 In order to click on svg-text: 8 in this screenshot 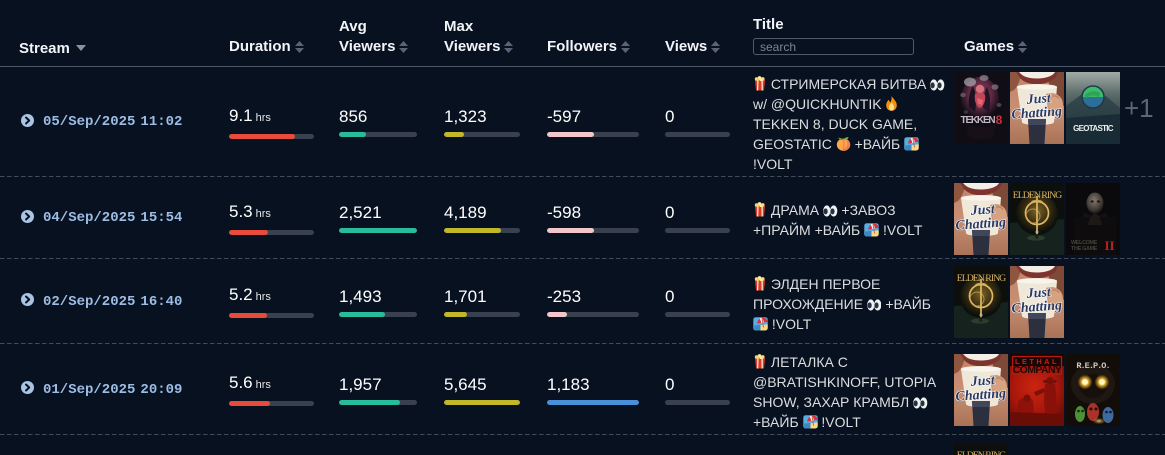, I will do `click(999, 120)`.